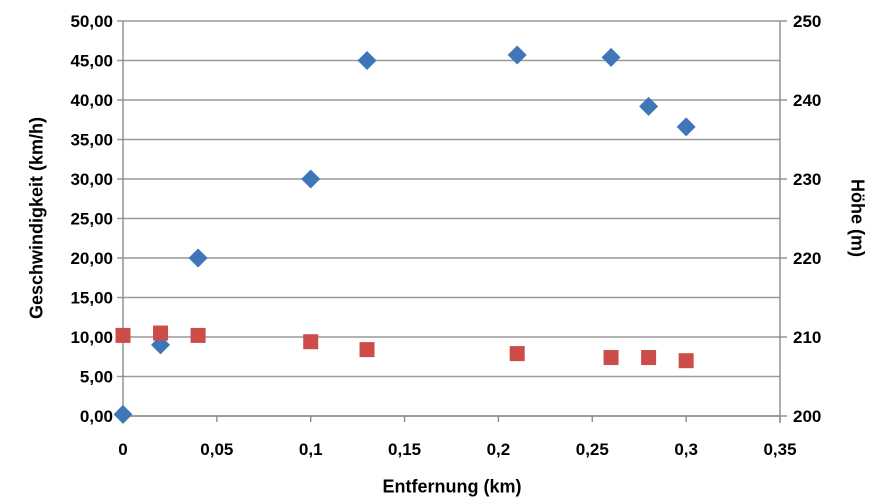 The image size is (883, 503). Describe the element at coordinates (807, 100) in the screenshot. I see `y-right-tick-label: 240` at that location.